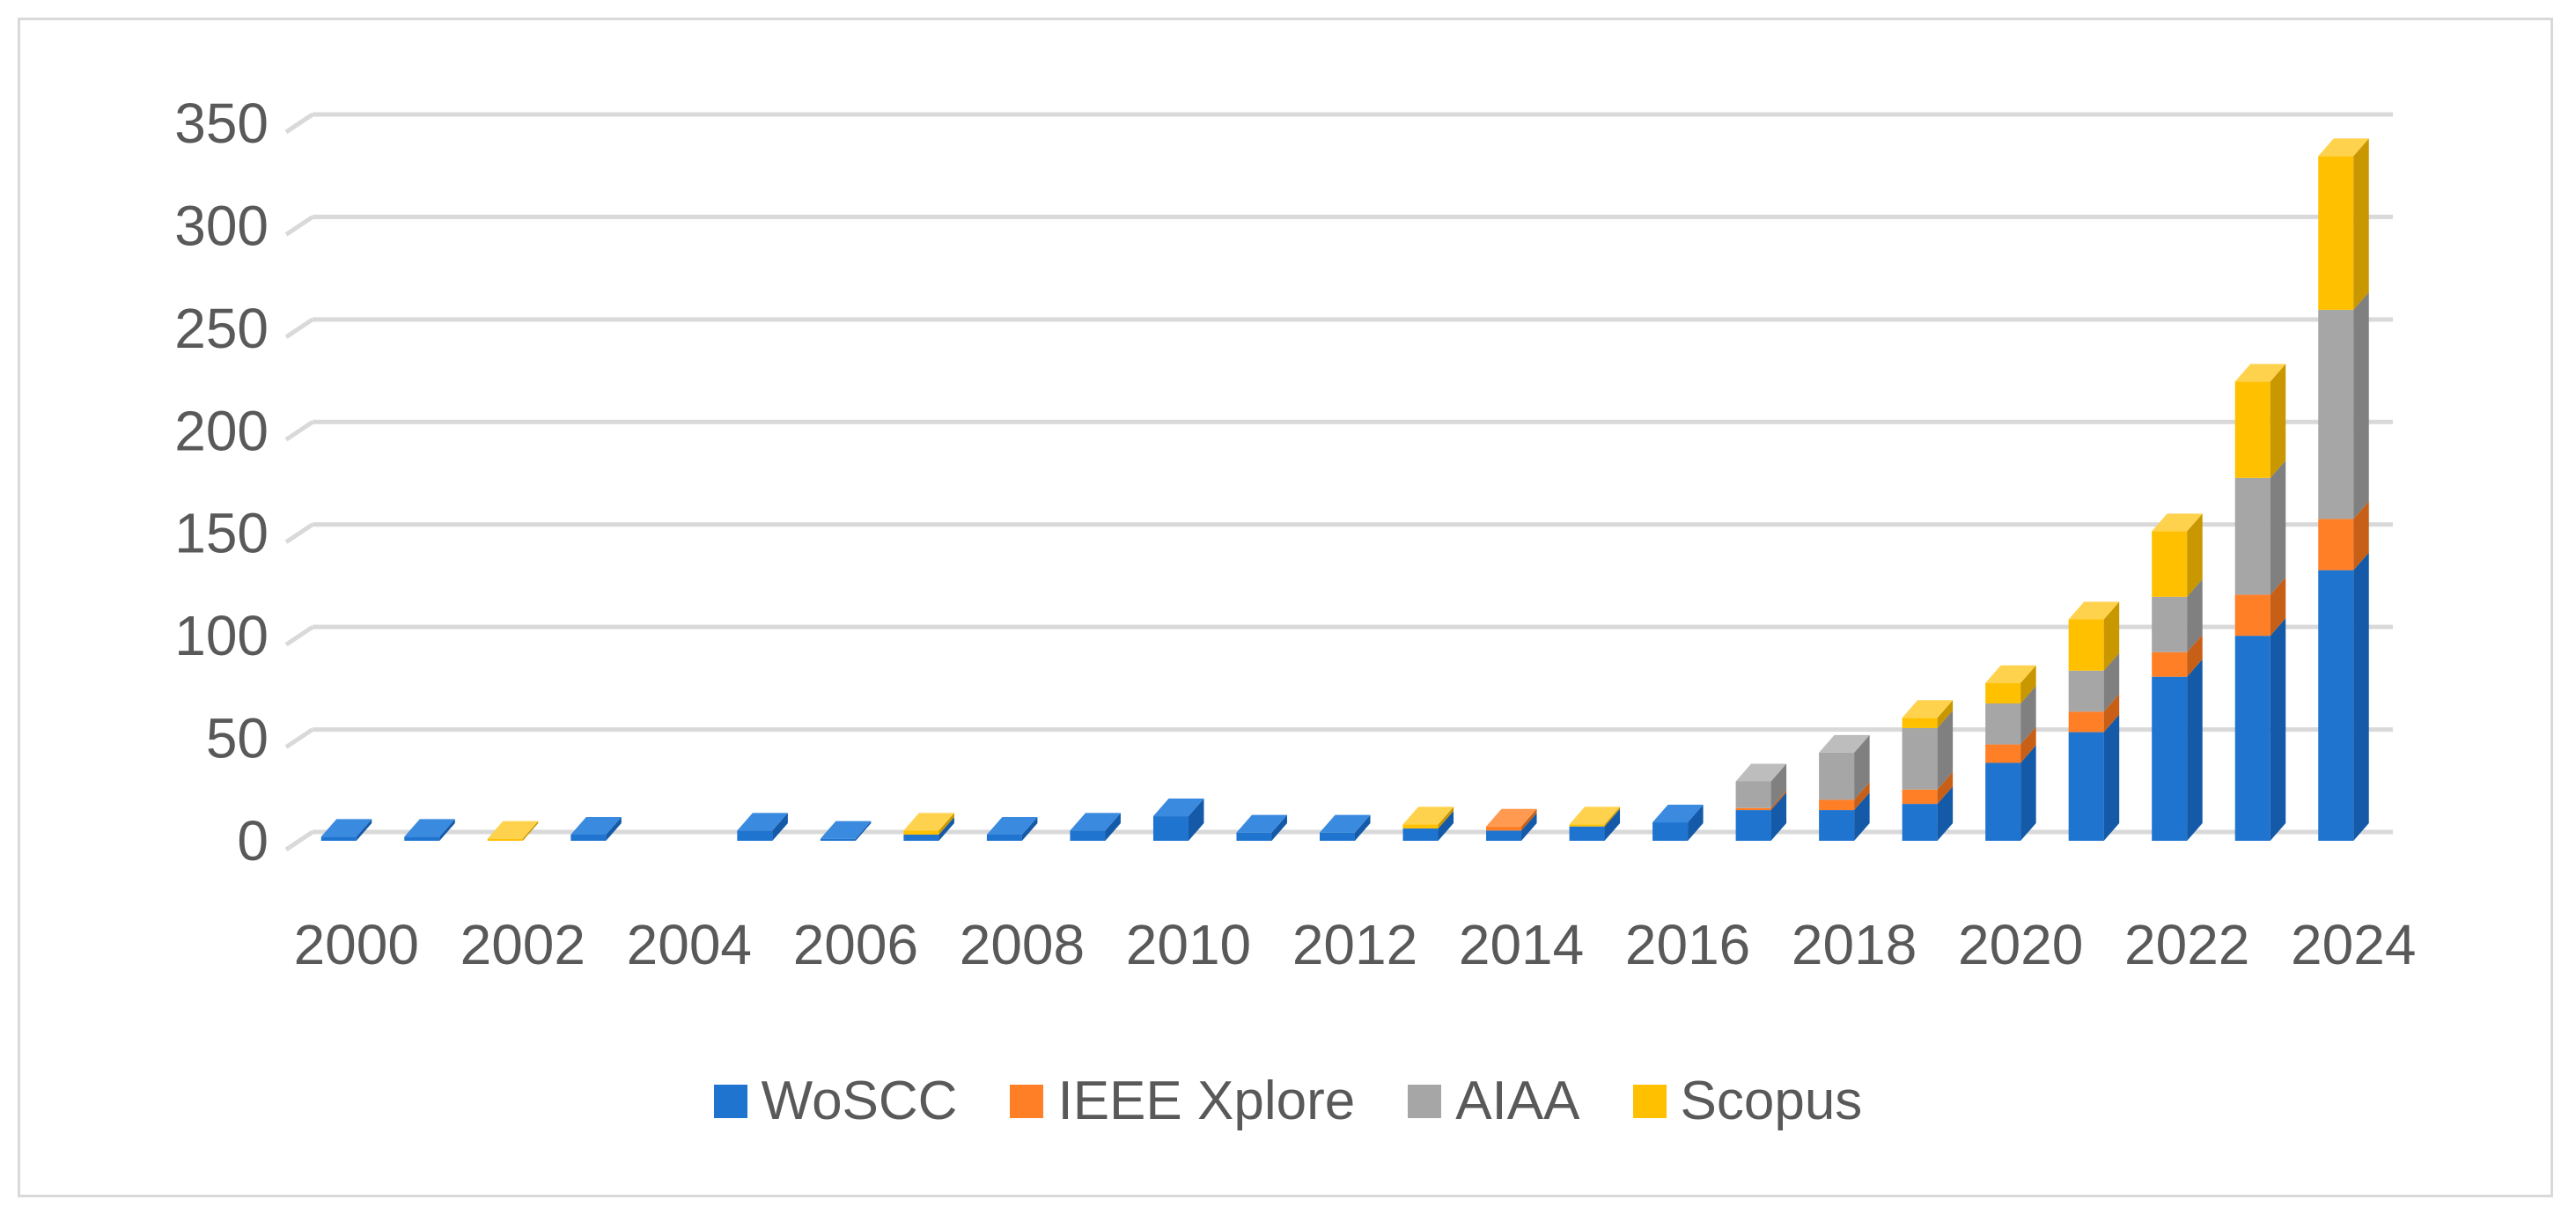 The image size is (2576, 1222). What do you see at coordinates (921, 833) in the screenshot?
I see `bar-scopus-2007` at bounding box center [921, 833].